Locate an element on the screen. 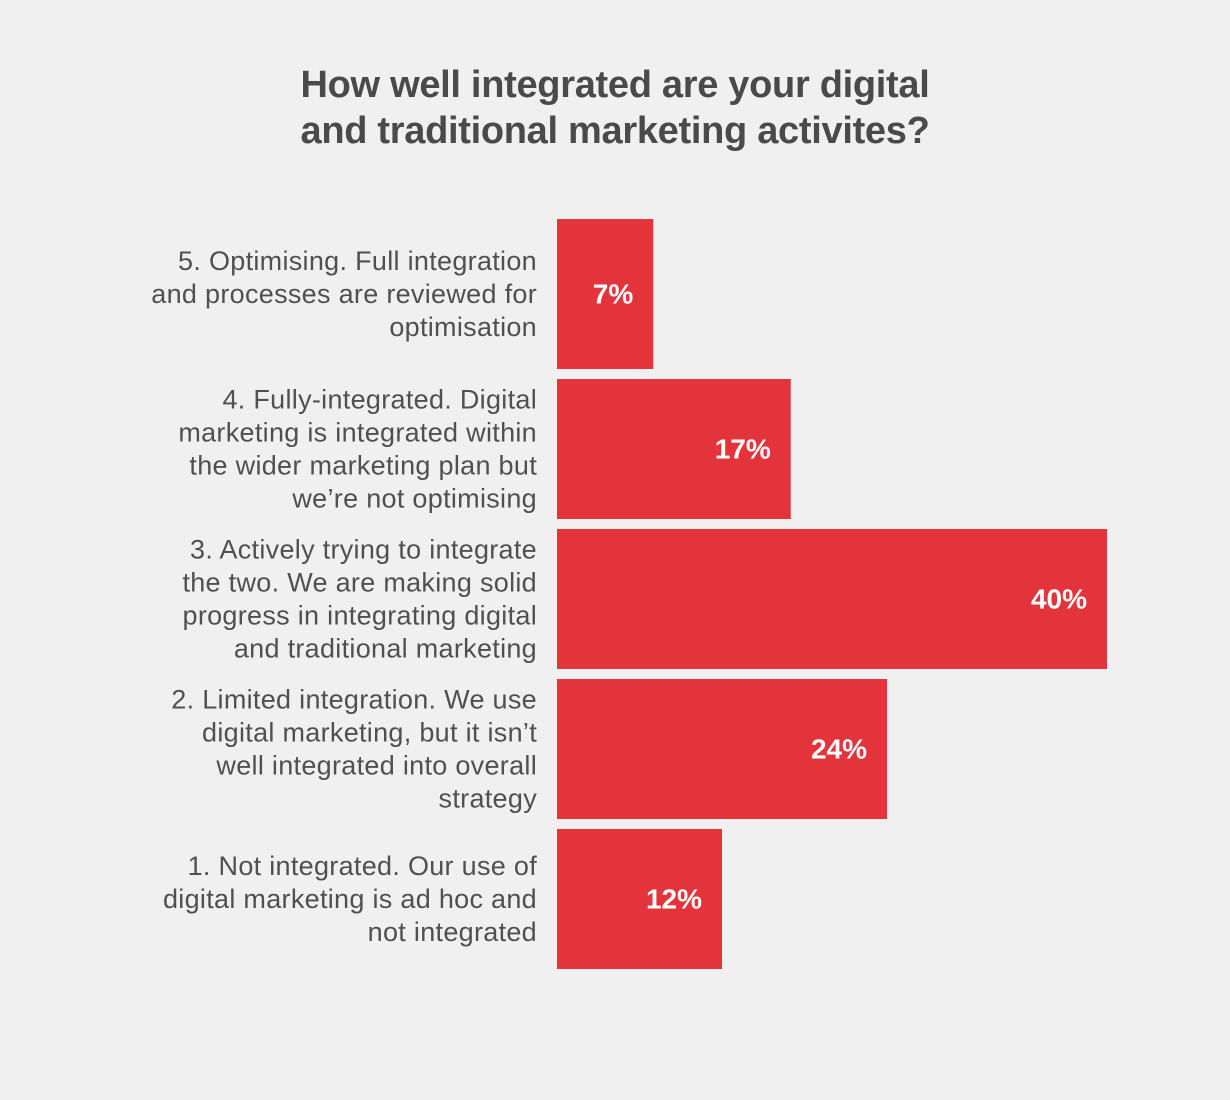 The width and height of the screenshot is (1230, 1100). category-label-line: 5. Optimising. Full integration is located at coordinates (357, 261).